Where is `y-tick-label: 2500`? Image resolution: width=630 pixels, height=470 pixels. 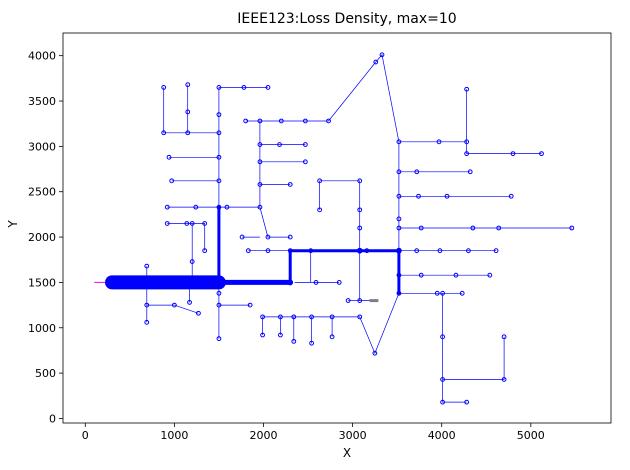 y-tick-label: 2500 is located at coordinates (42, 192).